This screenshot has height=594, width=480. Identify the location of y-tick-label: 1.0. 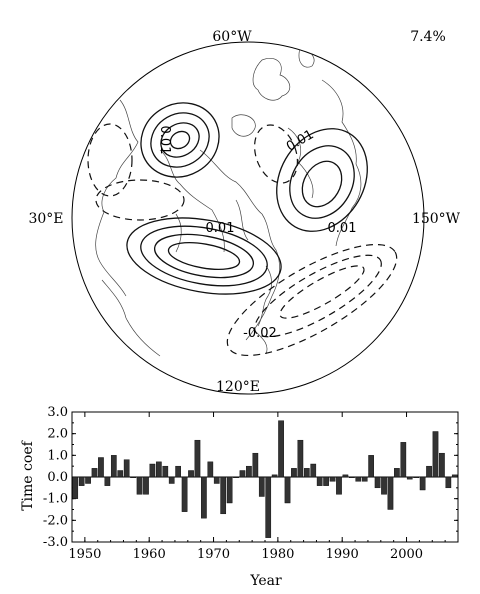
(57, 455).